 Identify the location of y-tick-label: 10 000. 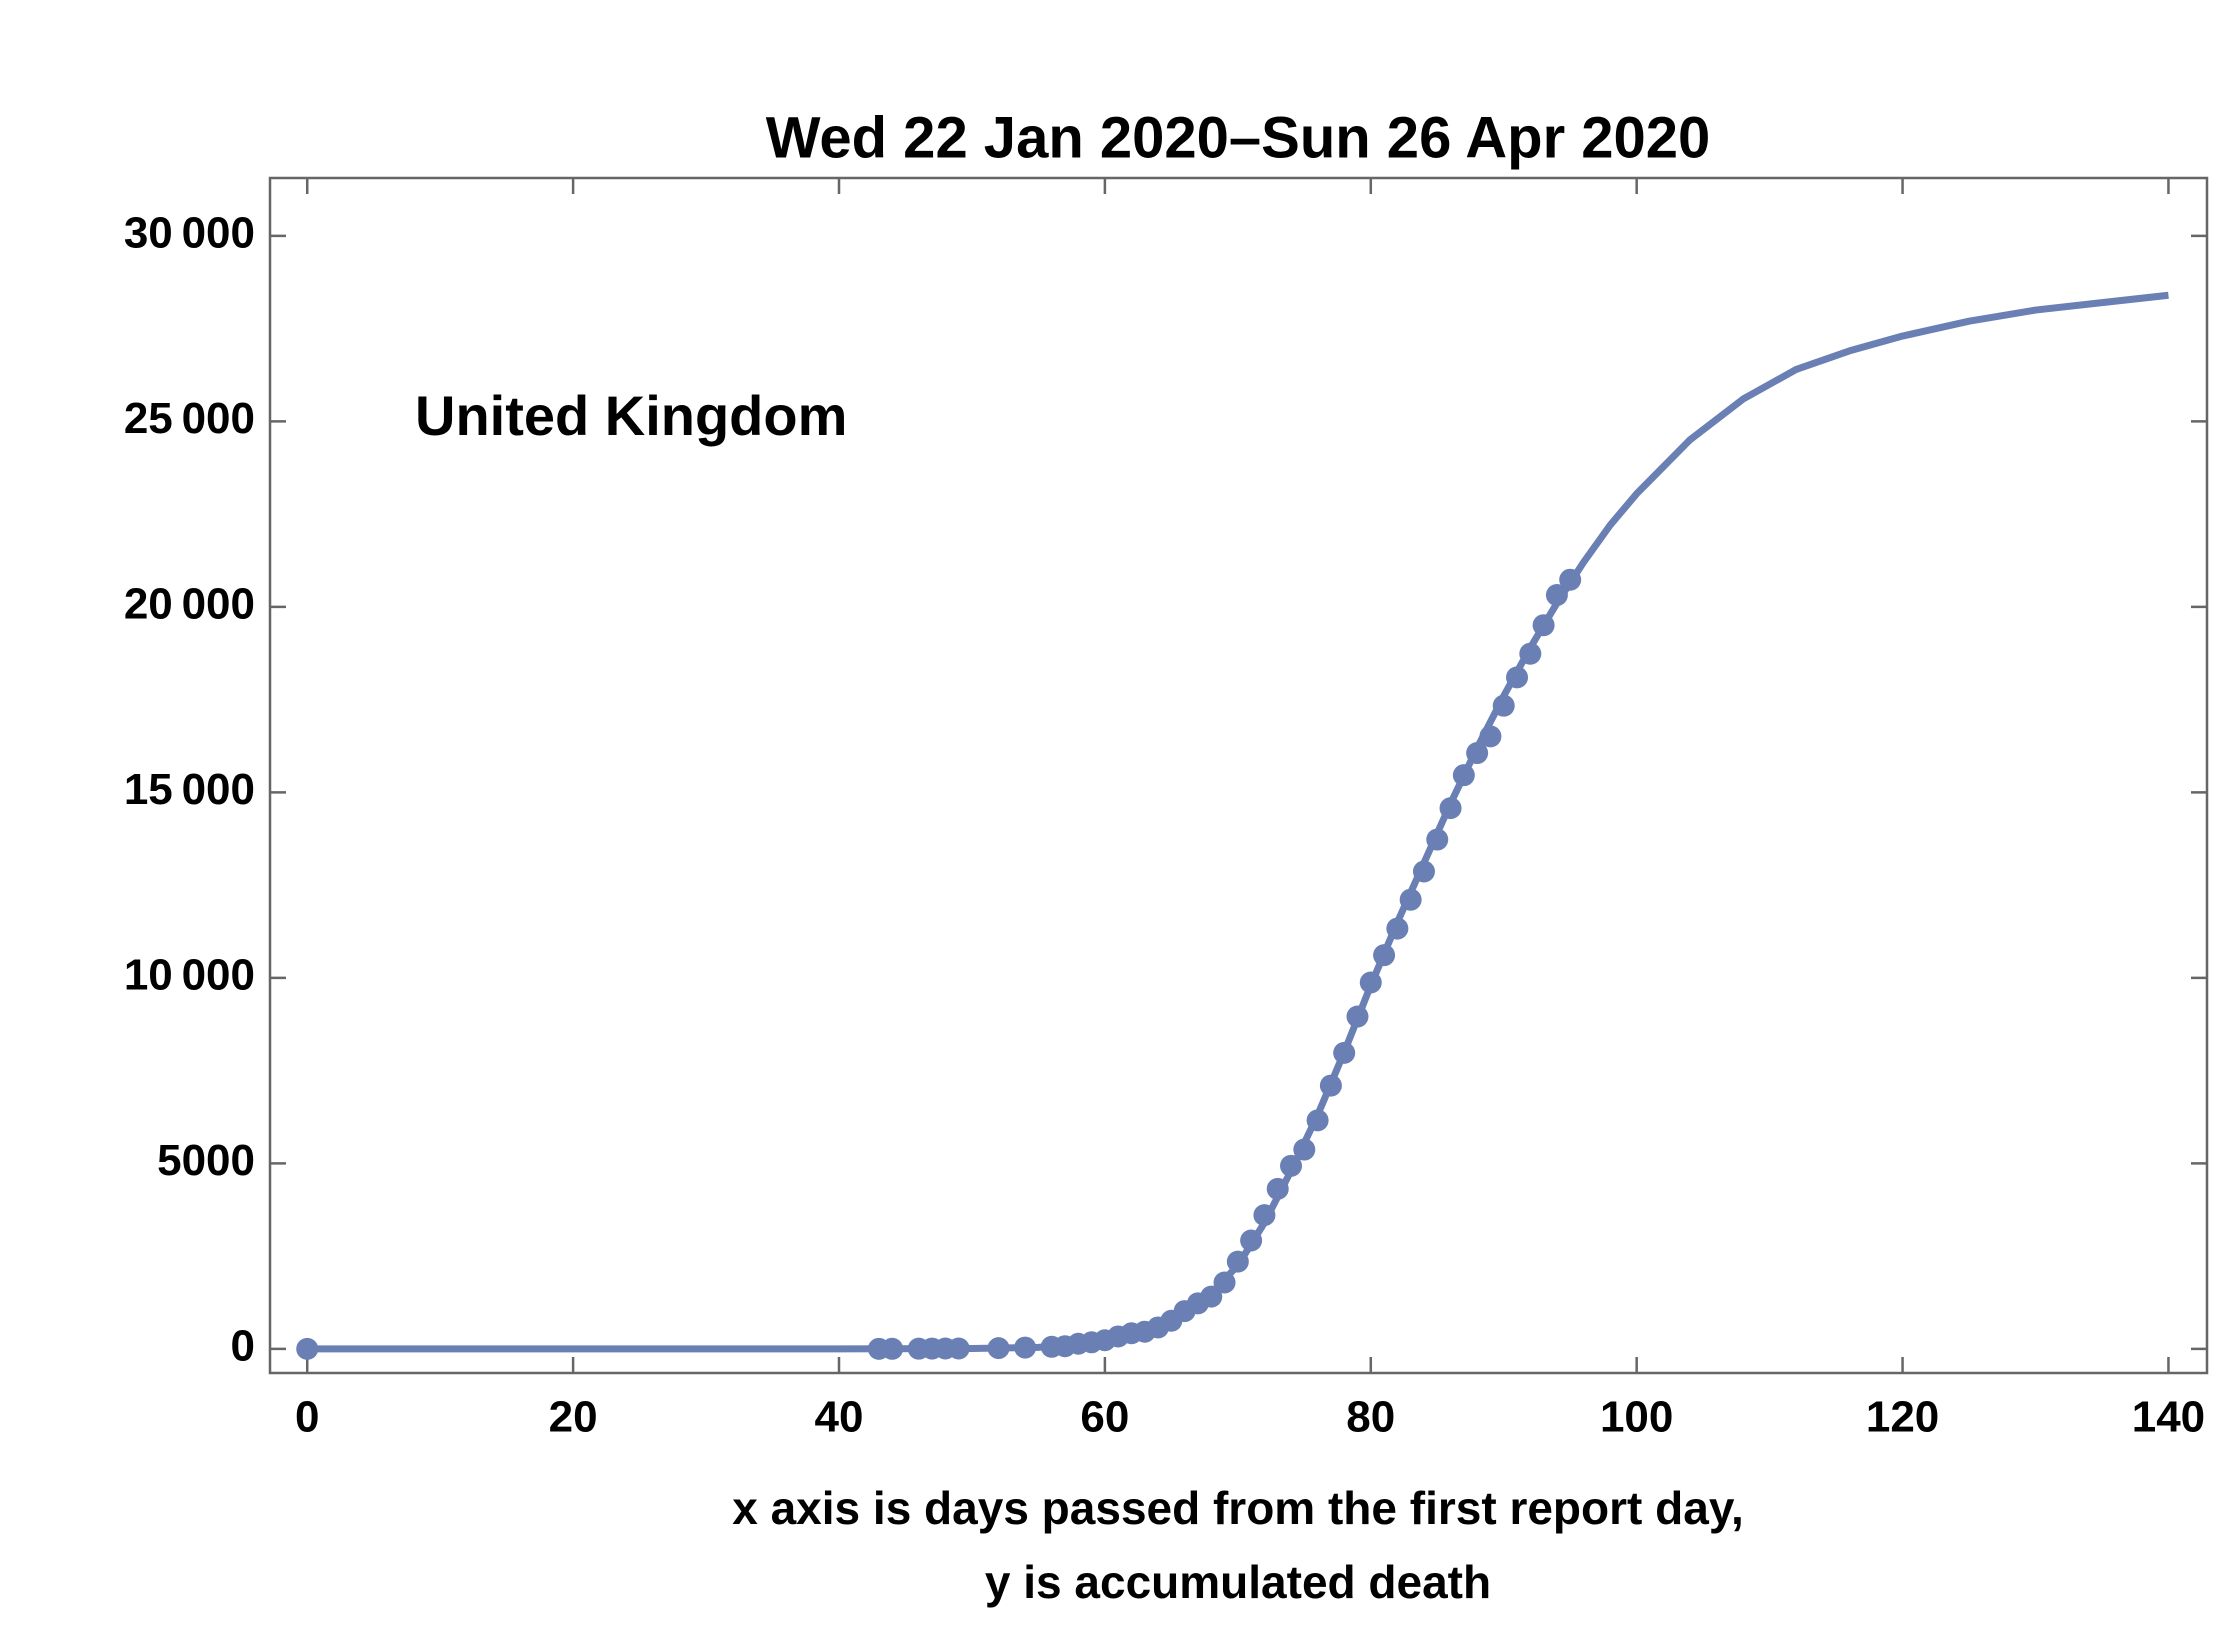
(189, 975).